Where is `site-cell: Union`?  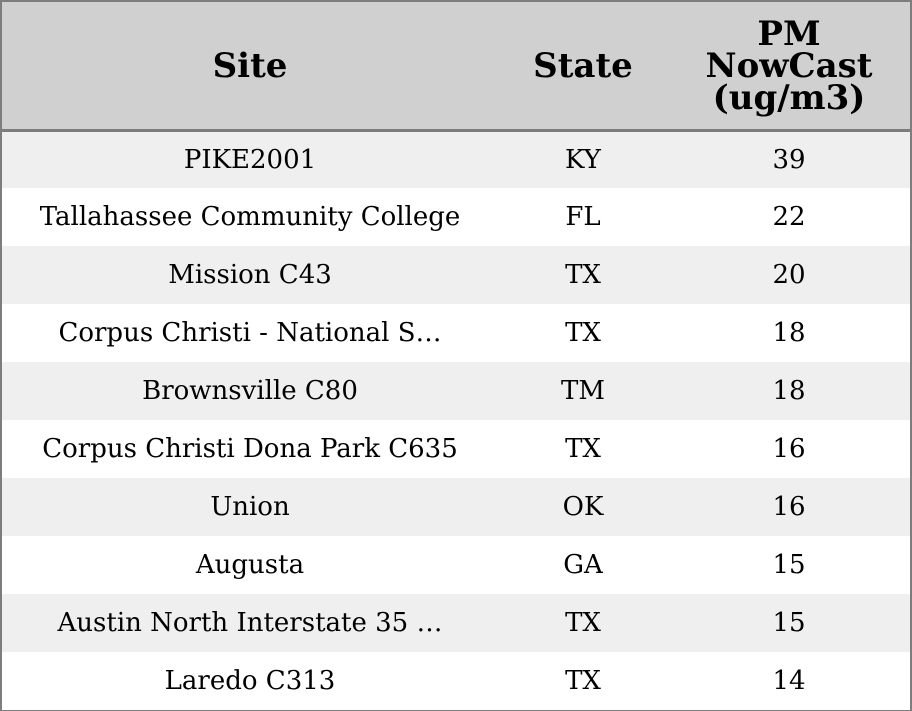 site-cell: Union is located at coordinates (250, 507).